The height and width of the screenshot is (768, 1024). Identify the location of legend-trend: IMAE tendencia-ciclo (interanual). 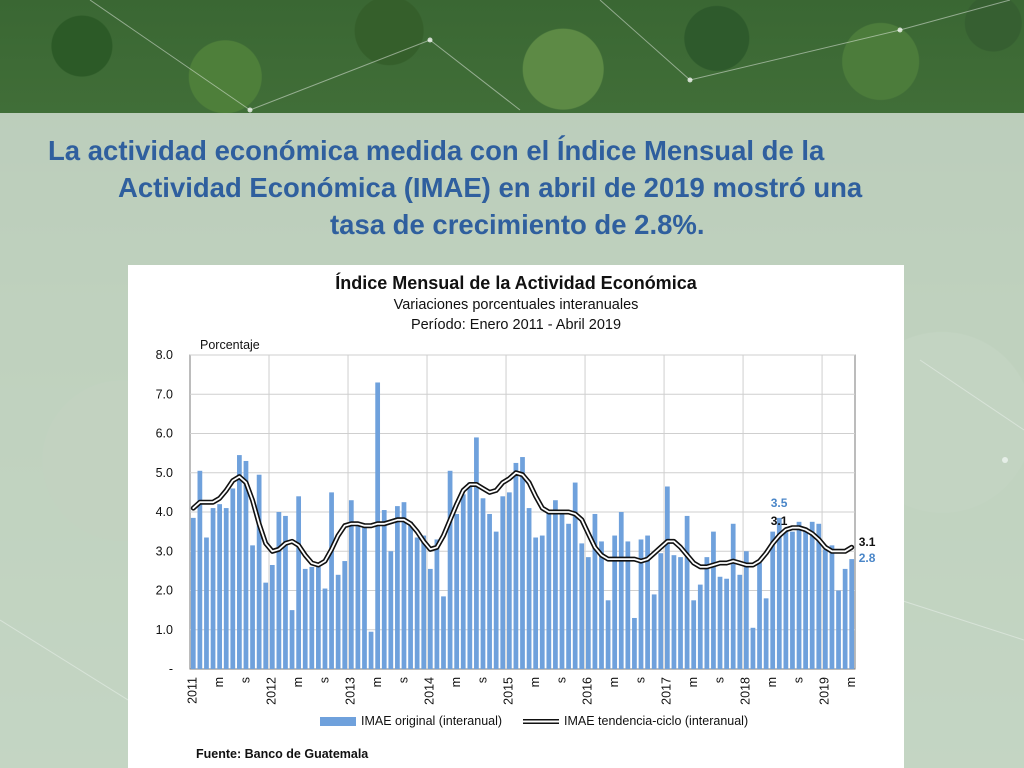
(635, 721).